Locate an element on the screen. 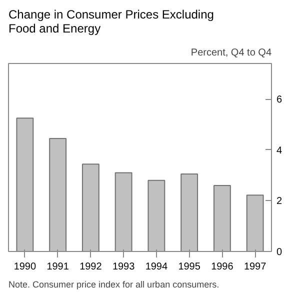 Image resolution: width=285 pixels, height=294 pixels. chart-title: Change in Consumer Prices Excluding Food and Energy is located at coordinates (111, 22).